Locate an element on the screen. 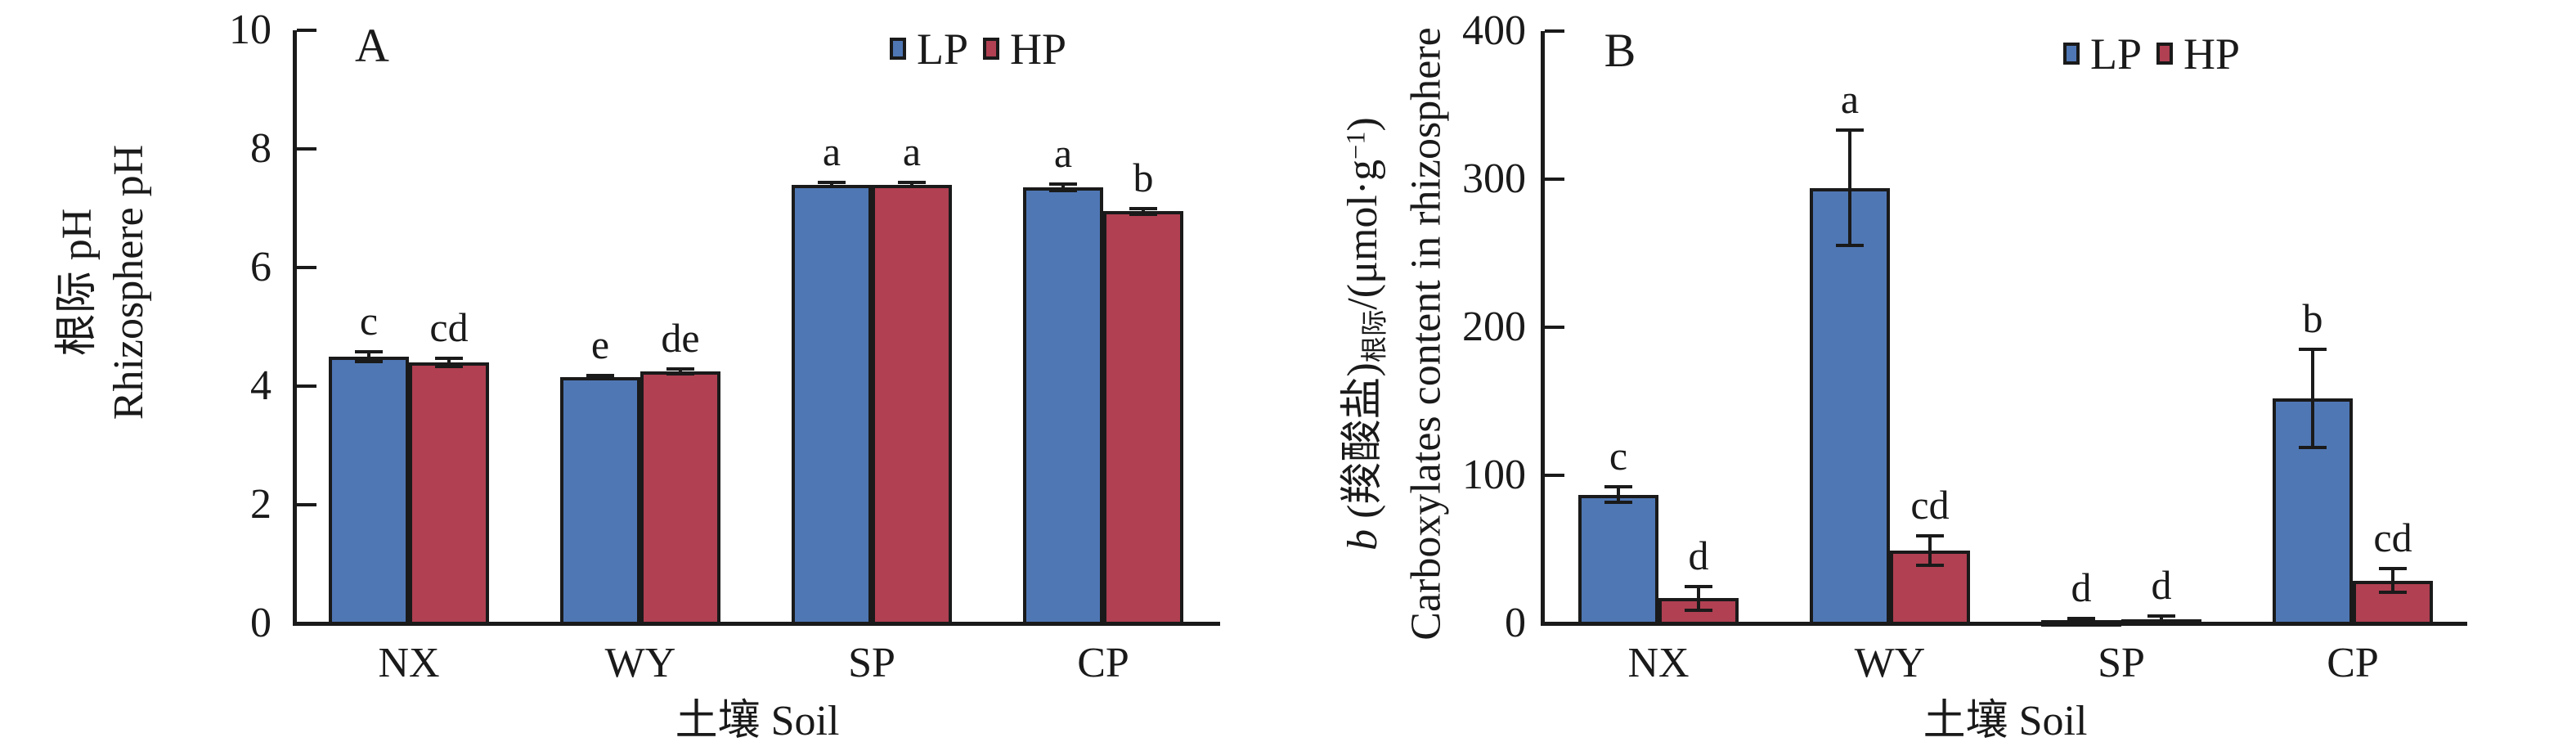 The height and width of the screenshot is (751, 2576). y-axis-title-formula: b (羧酸盐)根际/(μmol·g−1) is located at coordinates (1365, 334).